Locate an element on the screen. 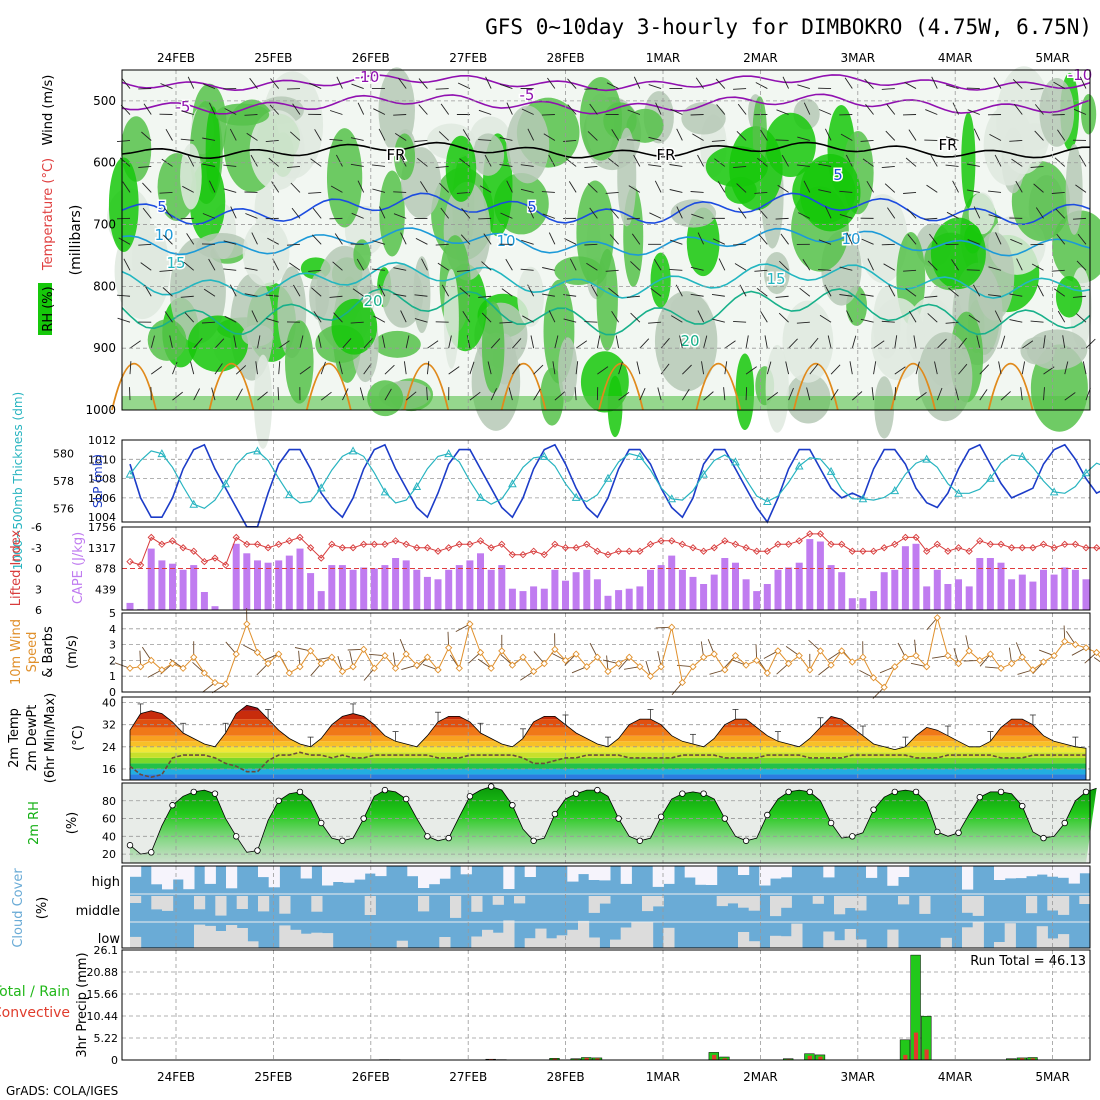 The height and width of the screenshot is (1100, 1100). date-label-top: 5MAR is located at coordinates (1052, 58).